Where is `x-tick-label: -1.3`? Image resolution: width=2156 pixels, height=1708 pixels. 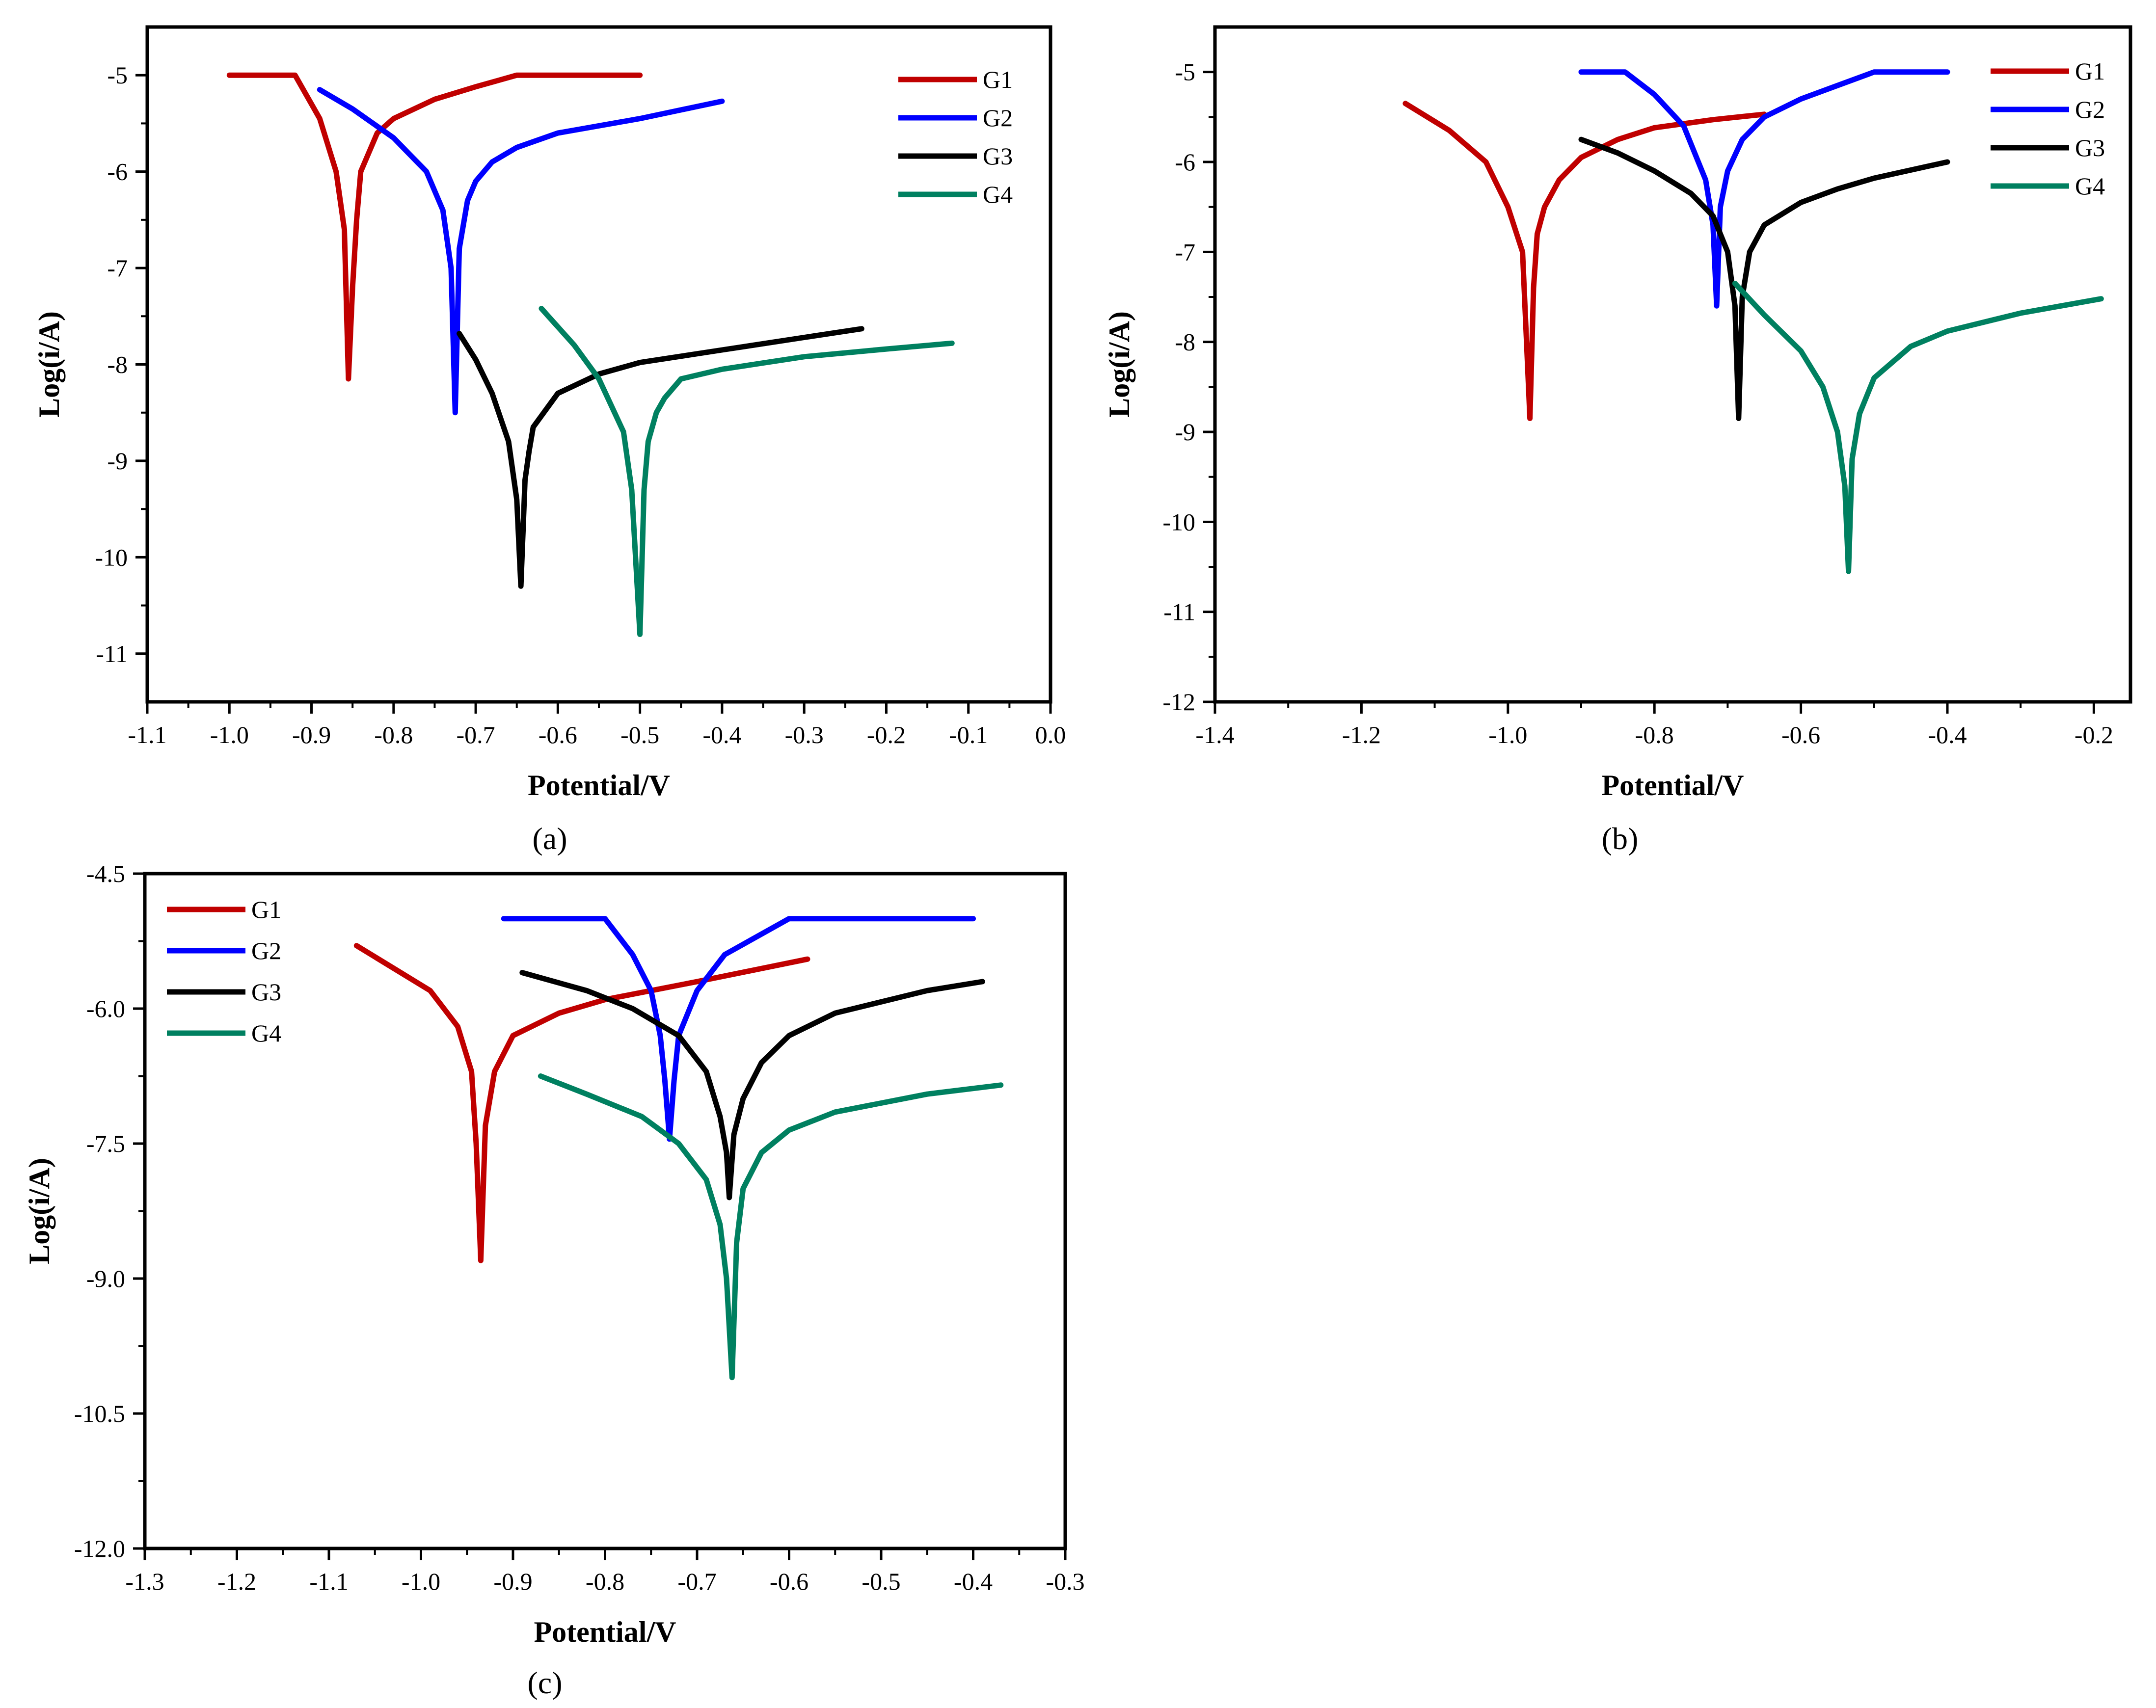 x-tick-label: -1.3 is located at coordinates (145, 1581).